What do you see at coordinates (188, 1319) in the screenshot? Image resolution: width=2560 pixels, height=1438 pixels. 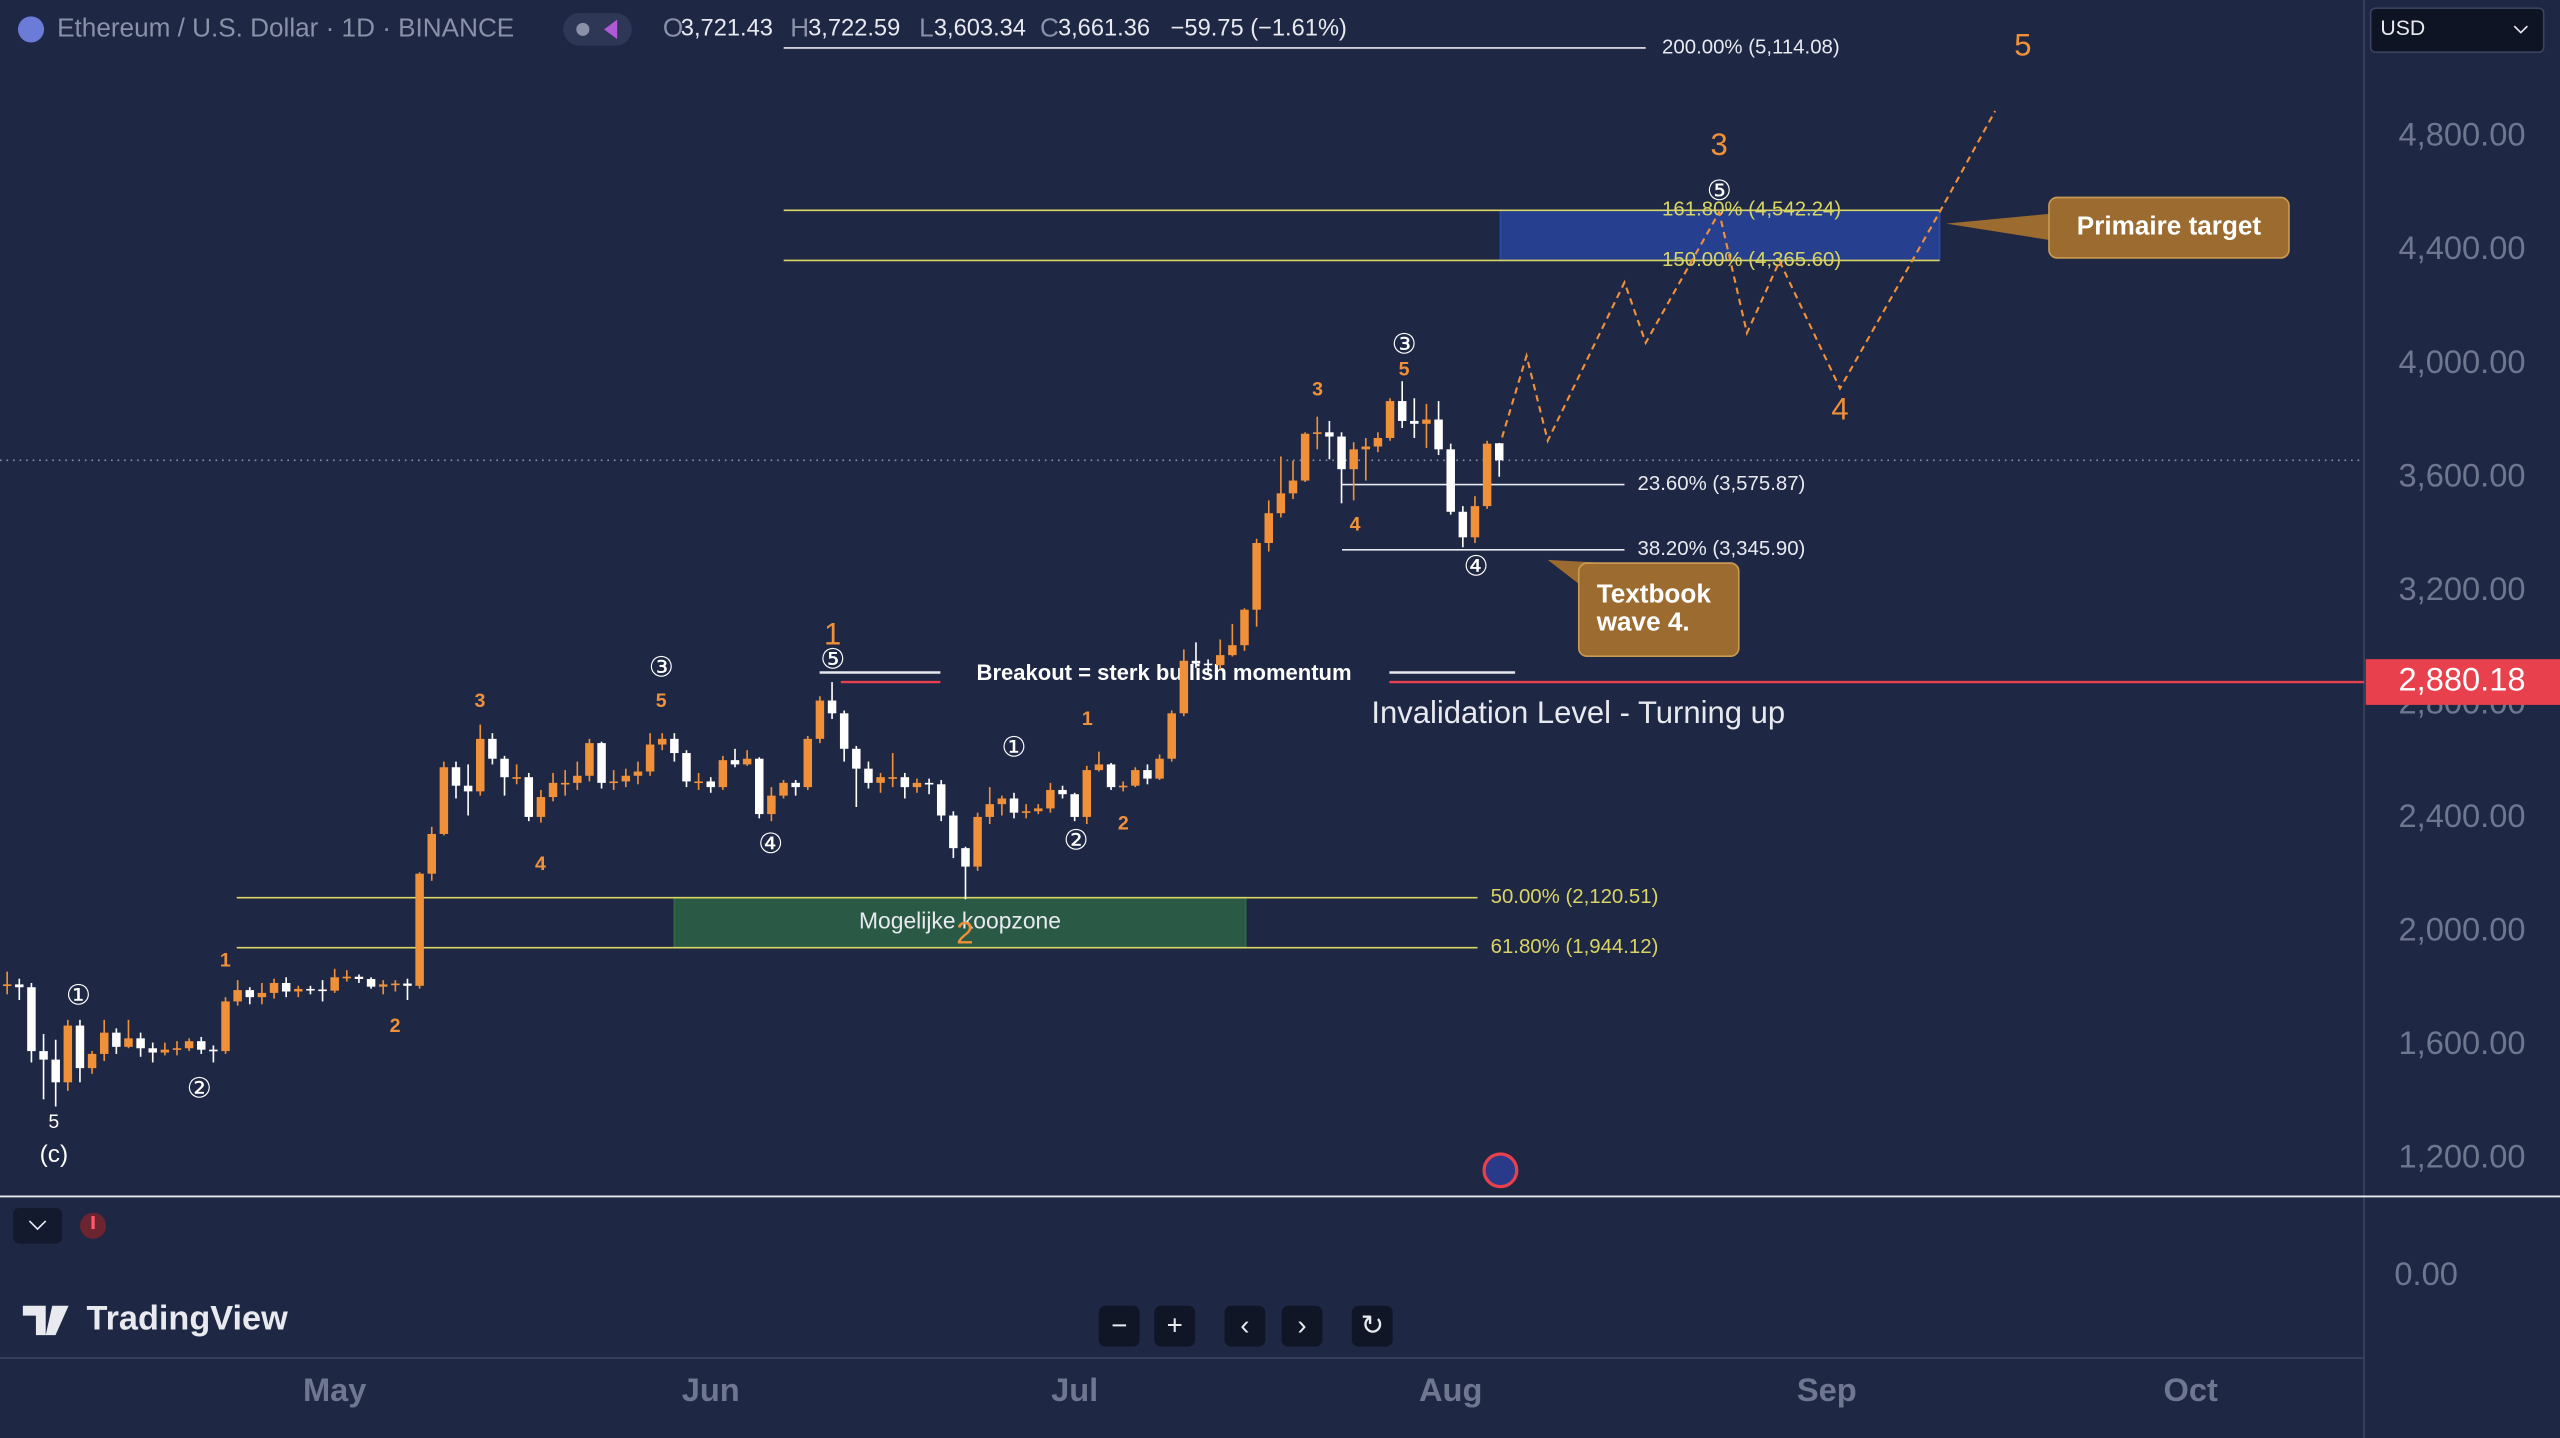 I see `brand-name: TradingView` at bounding box center [188, 1319].